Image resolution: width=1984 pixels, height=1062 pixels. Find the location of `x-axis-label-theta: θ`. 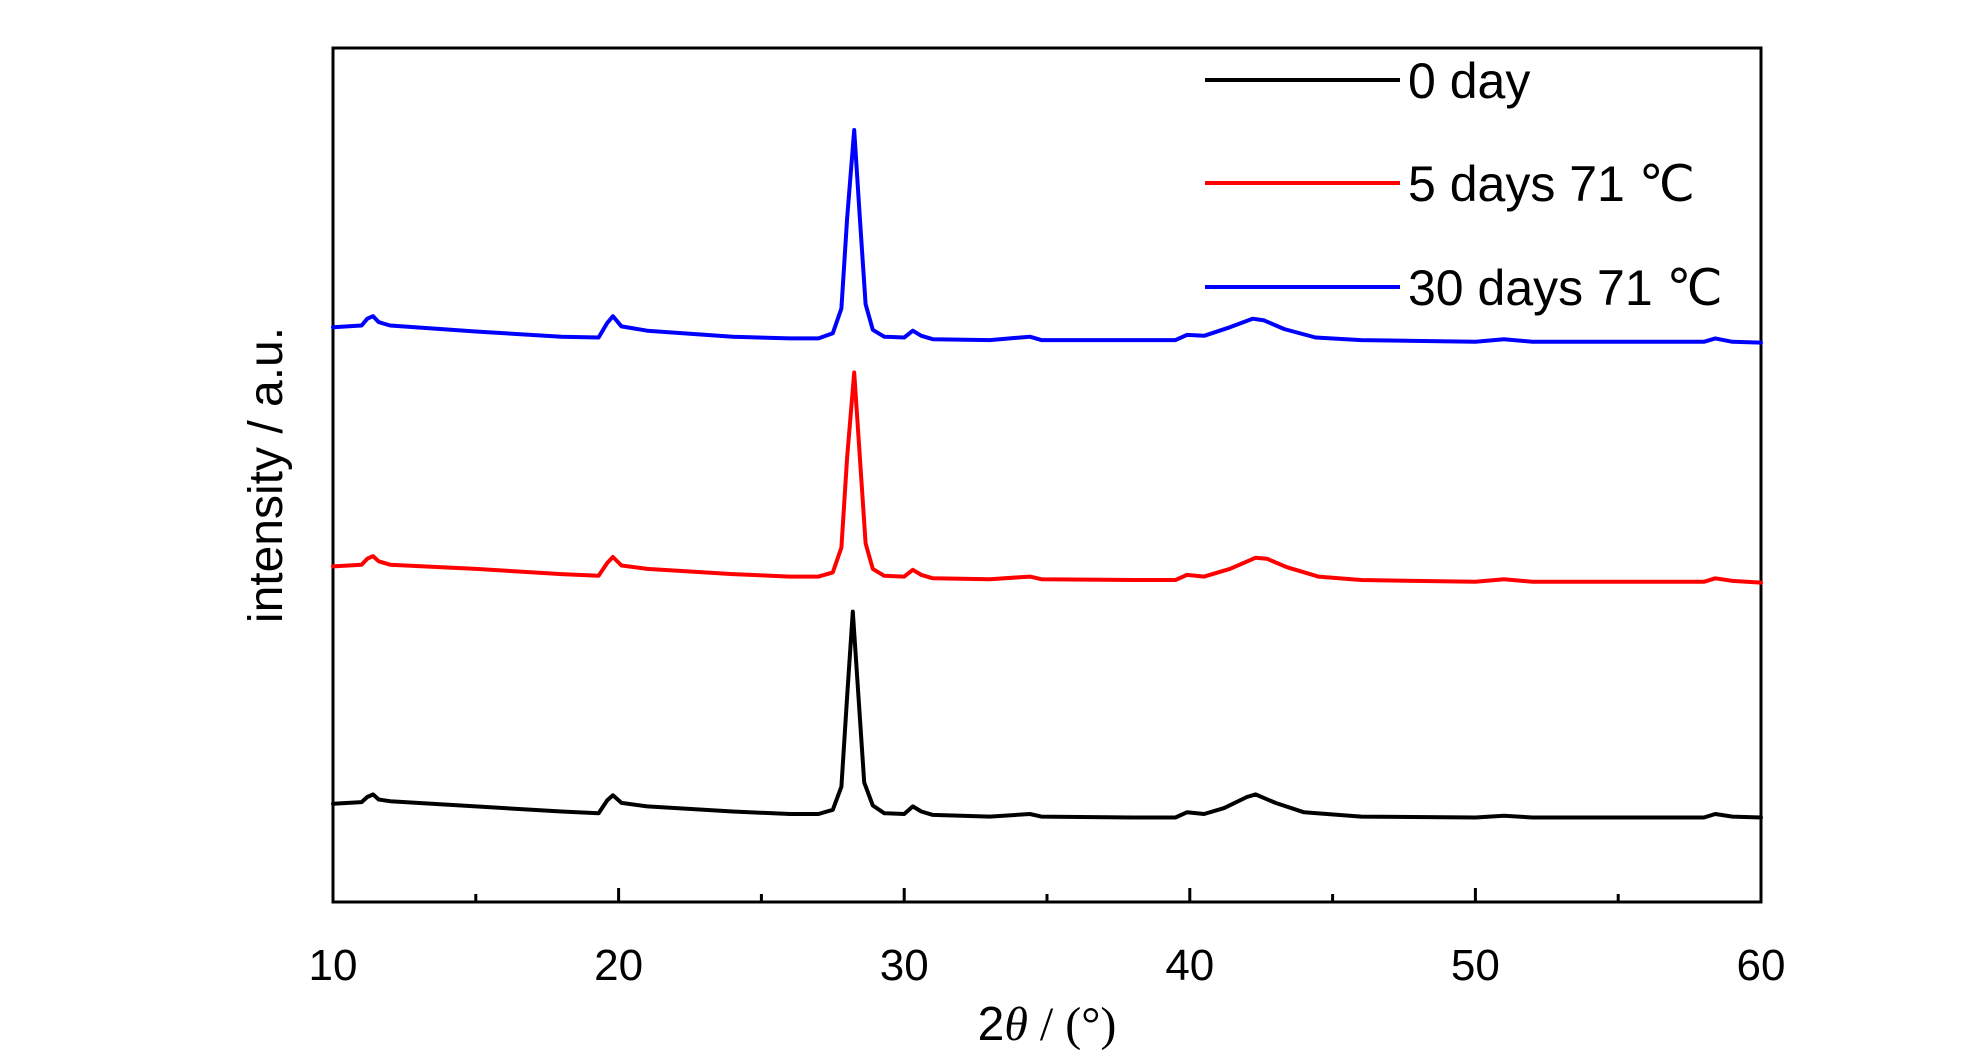

x-axis-label-theta: θ is located at coordinates (1016, 1024).